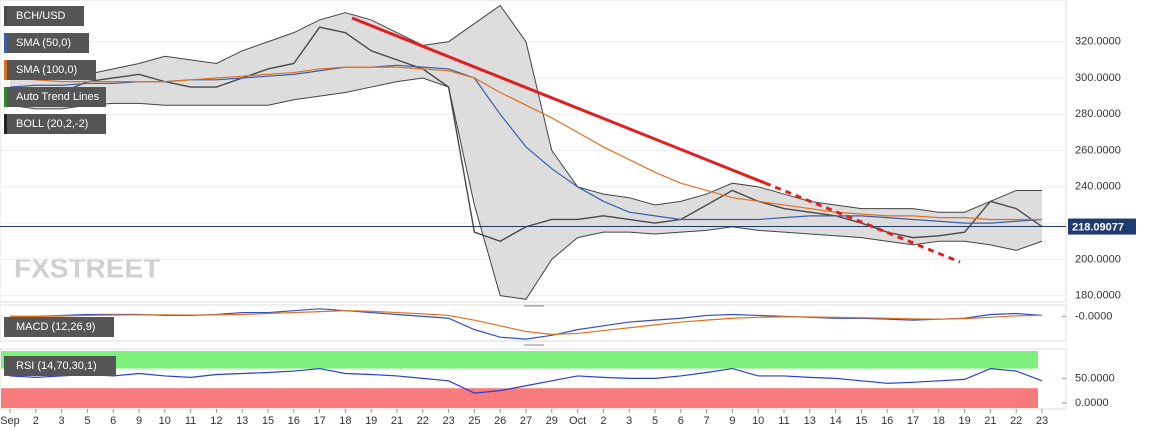 This screenshot has height=430, width=1153. What do you see at coordinates (474, 421) in the screenshot?
I see `x-tick-label: 25` at bounding box center [474, 421].